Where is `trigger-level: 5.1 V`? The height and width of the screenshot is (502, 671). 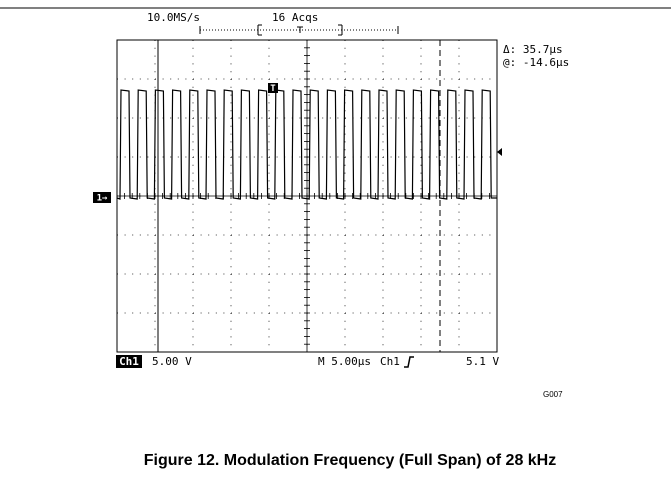 trigger-level: 5.1 V is located at coordinates (482, 361).